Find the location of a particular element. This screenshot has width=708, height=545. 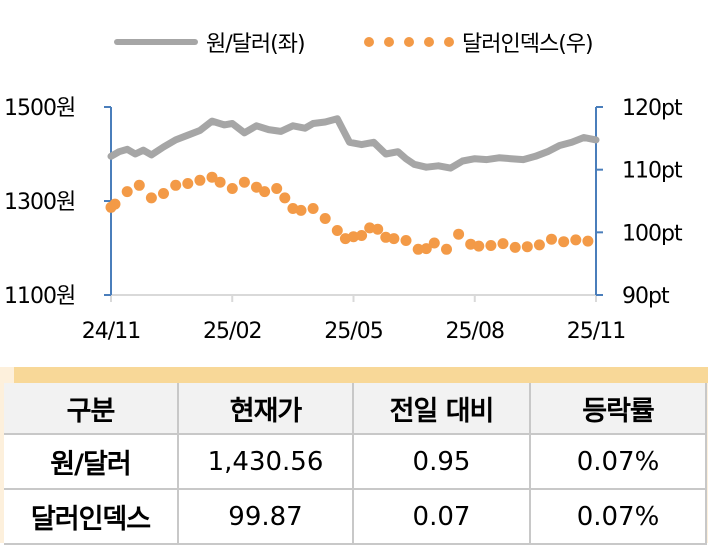

legend-item-krw: 원/달러(좌) is located at coordinates (210, 42).